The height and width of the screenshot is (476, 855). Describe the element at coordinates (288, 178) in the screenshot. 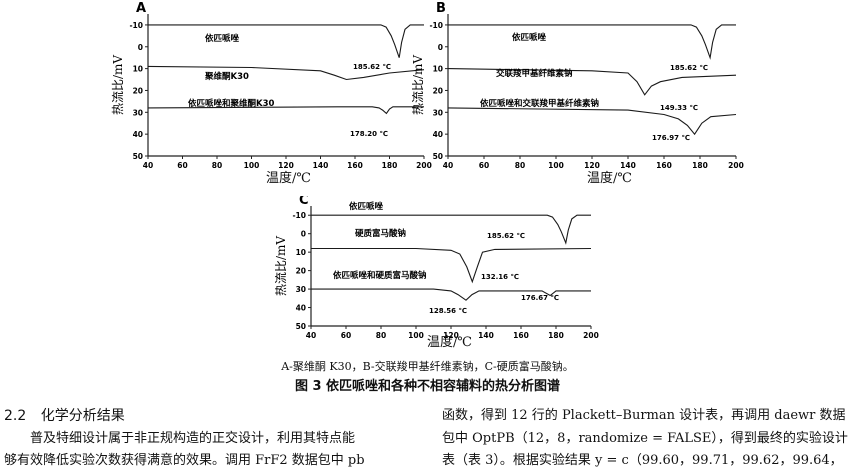

I see `panel-a-xlabel: 温度/℃` at that location.